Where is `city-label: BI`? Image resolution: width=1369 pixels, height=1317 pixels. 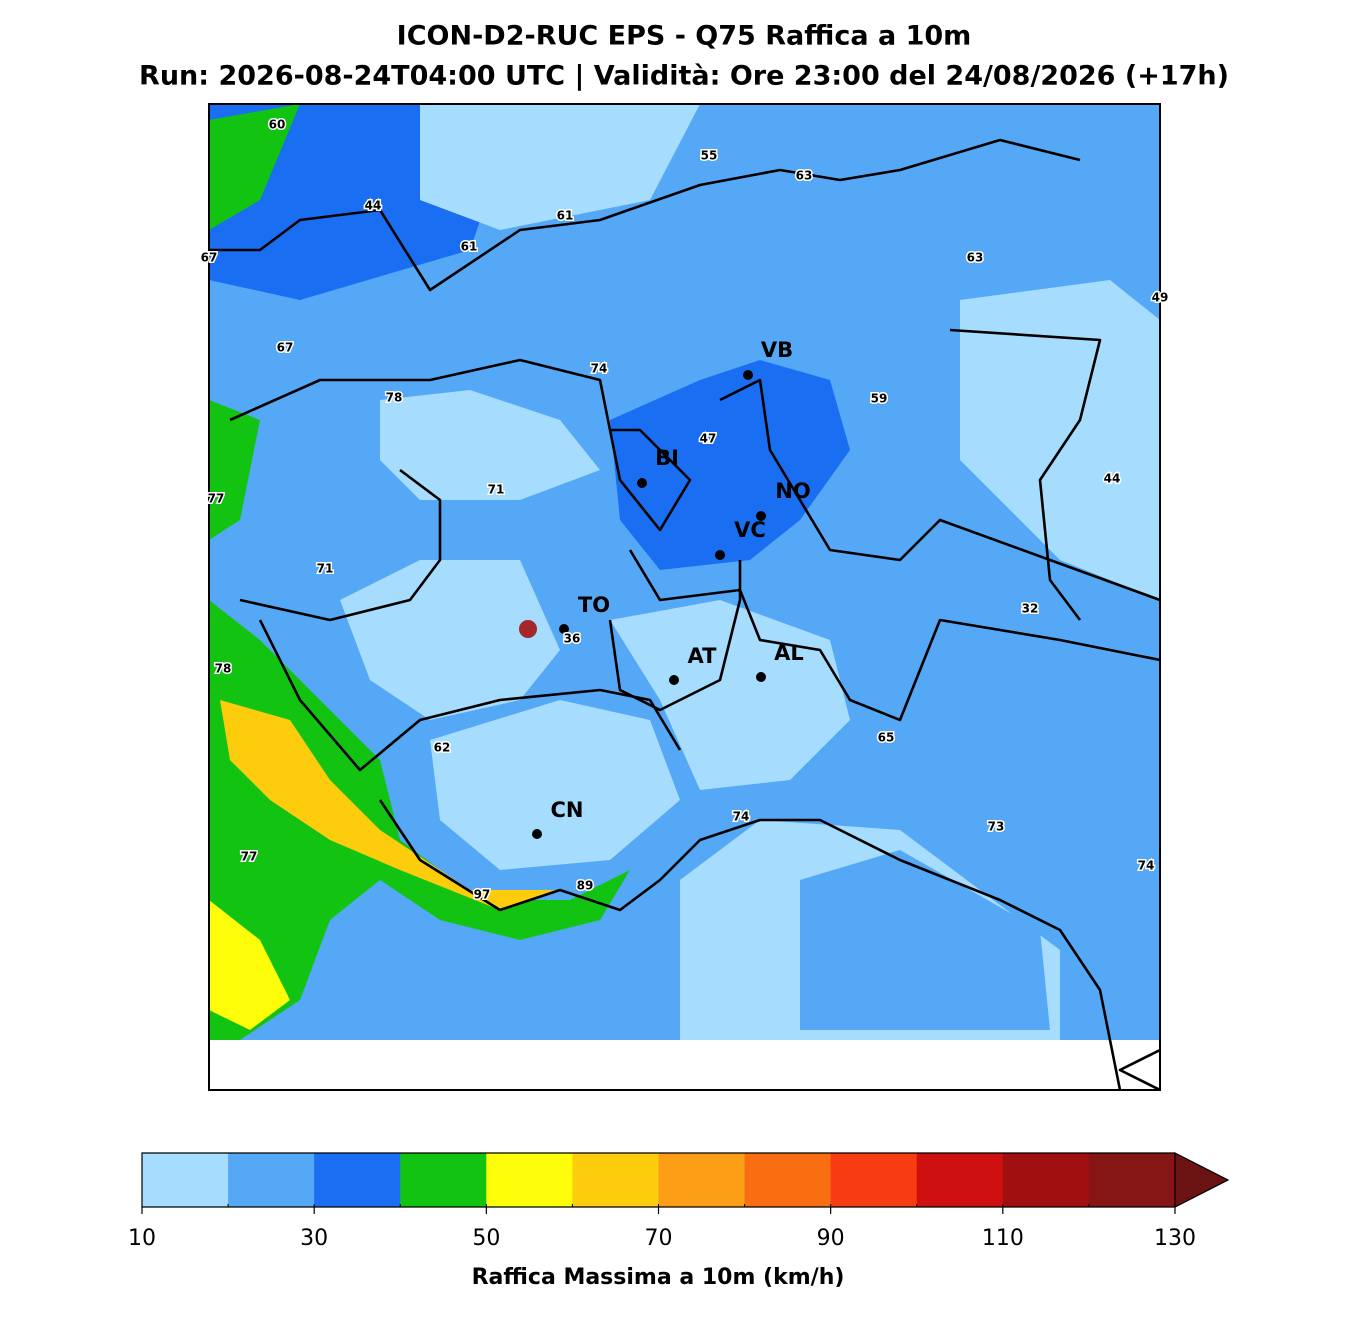 city-label: BI is located at coordinates (667, 458).